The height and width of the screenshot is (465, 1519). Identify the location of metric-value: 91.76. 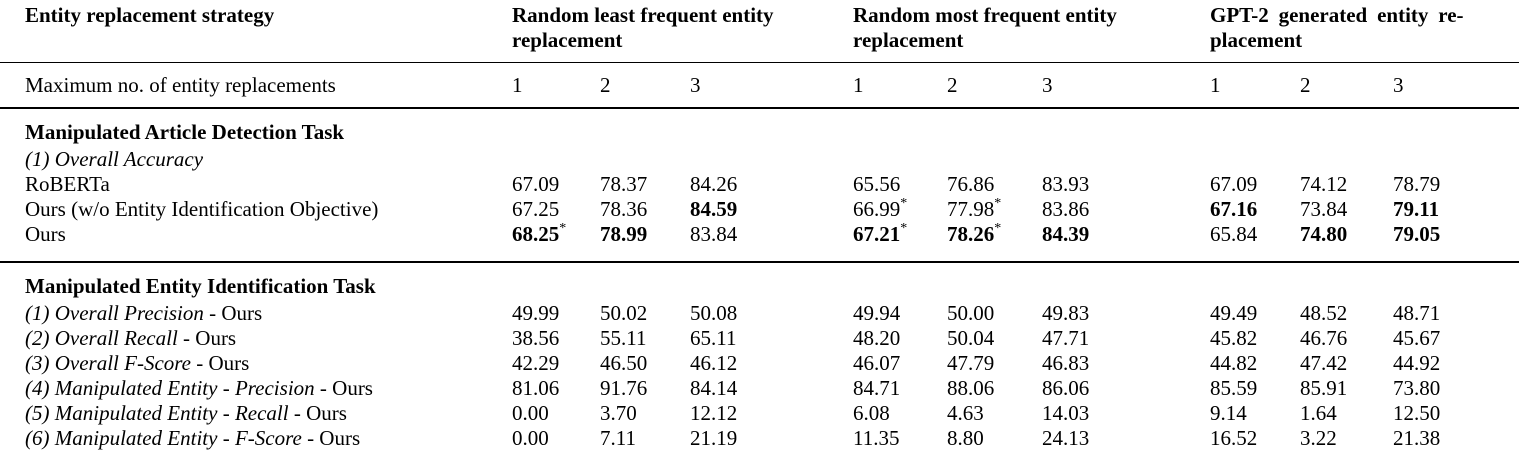
(624, 388).